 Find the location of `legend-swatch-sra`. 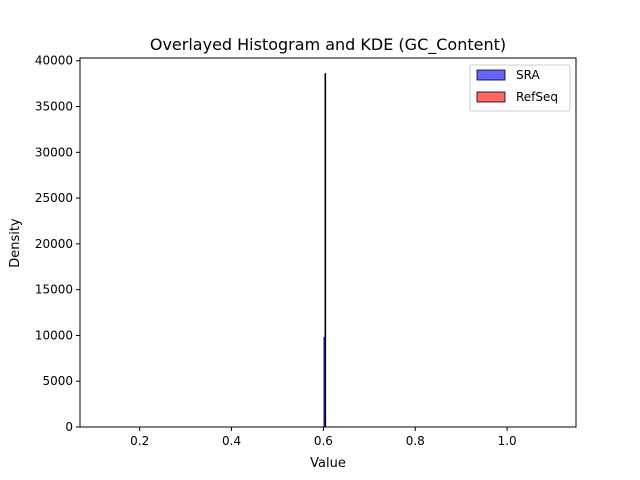

legend-swatch-sra is located at coordinates (491, 75).